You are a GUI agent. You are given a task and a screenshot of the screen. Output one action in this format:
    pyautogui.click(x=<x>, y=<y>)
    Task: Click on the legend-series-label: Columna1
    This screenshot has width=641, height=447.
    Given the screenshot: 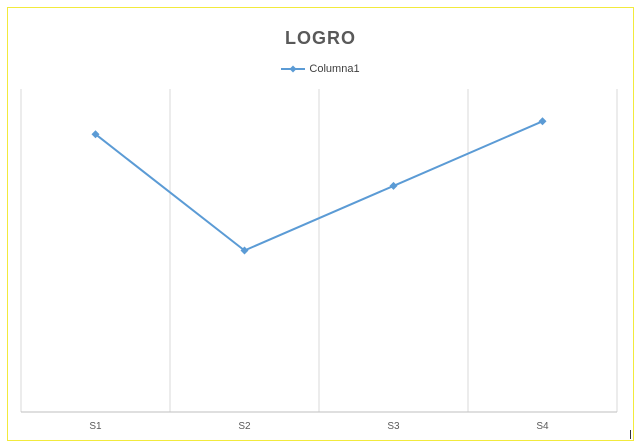 What is the action you would take?
    pyautogui.click(x=334, y=69)
    